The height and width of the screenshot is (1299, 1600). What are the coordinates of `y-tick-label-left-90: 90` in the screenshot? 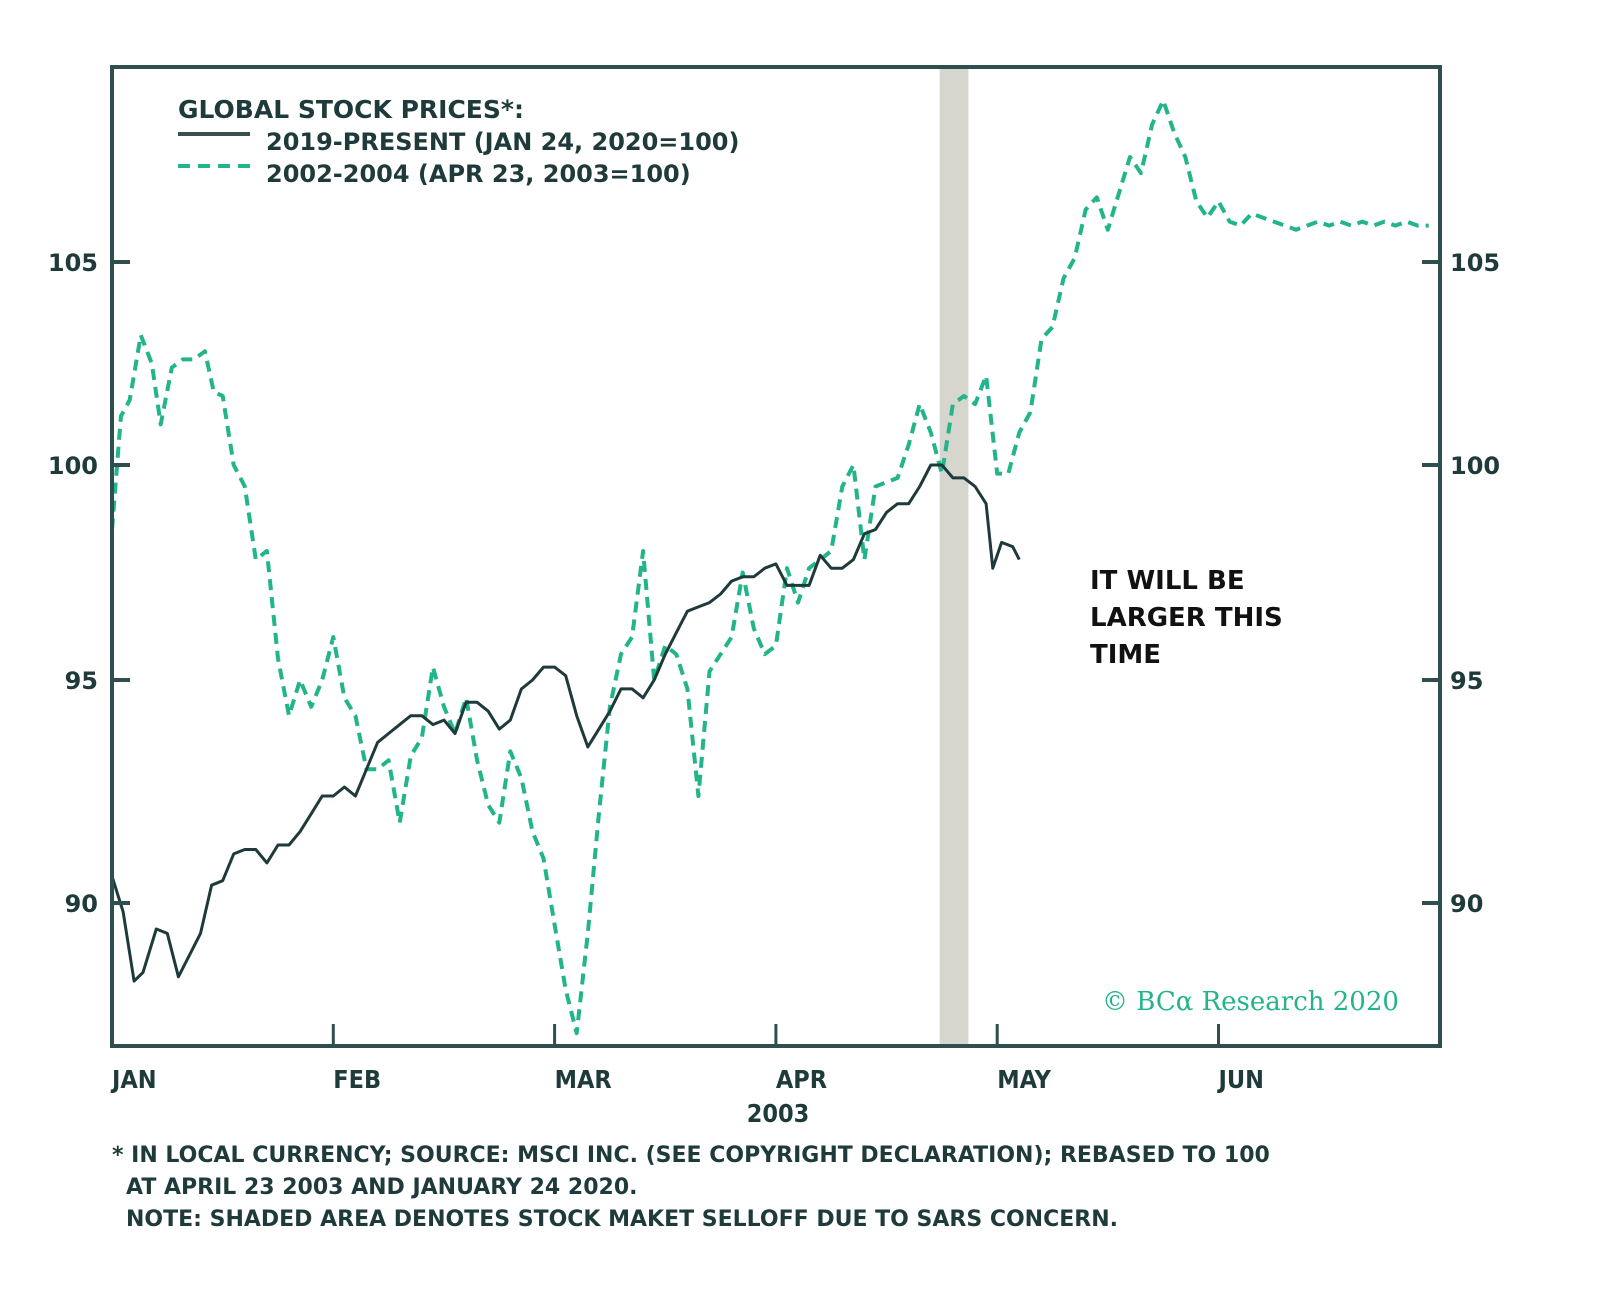 It's located at (81, 904).